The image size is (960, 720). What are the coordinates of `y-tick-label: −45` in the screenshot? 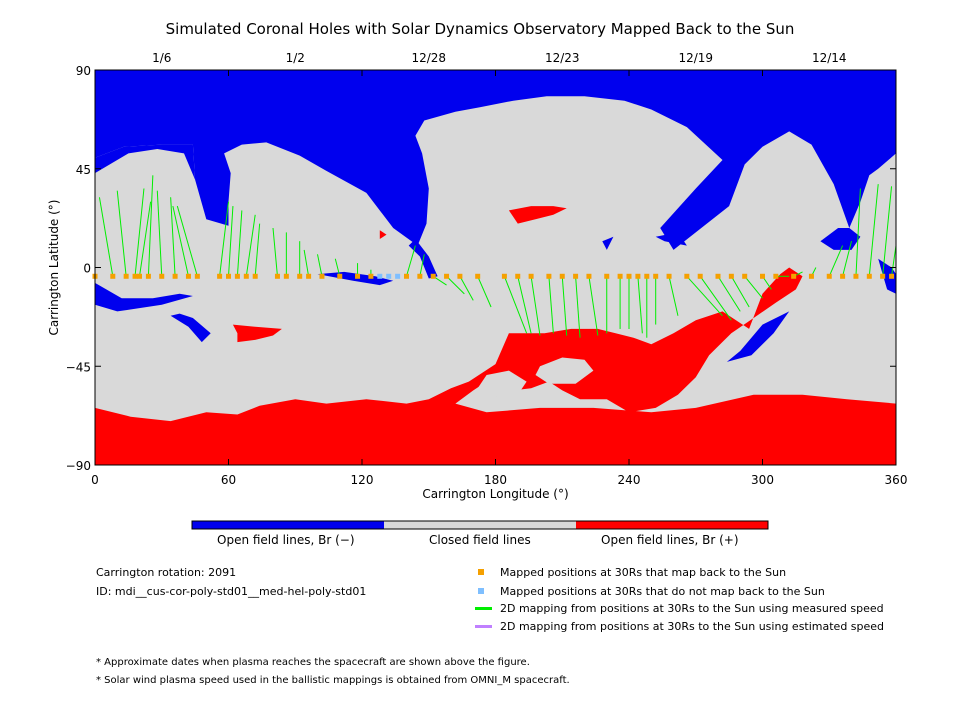 It's located at (78, 367).